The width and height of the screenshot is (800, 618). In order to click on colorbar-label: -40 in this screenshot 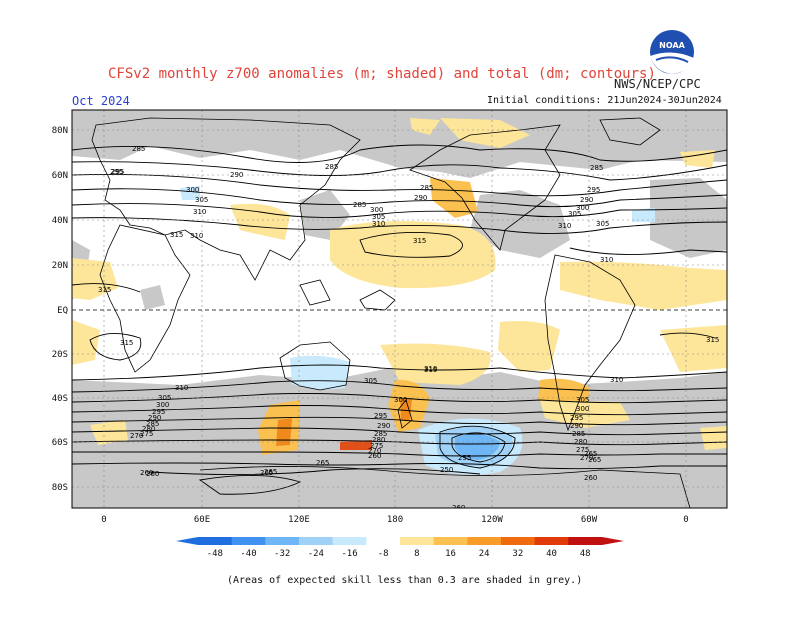, I will do `click(248, 554)`.